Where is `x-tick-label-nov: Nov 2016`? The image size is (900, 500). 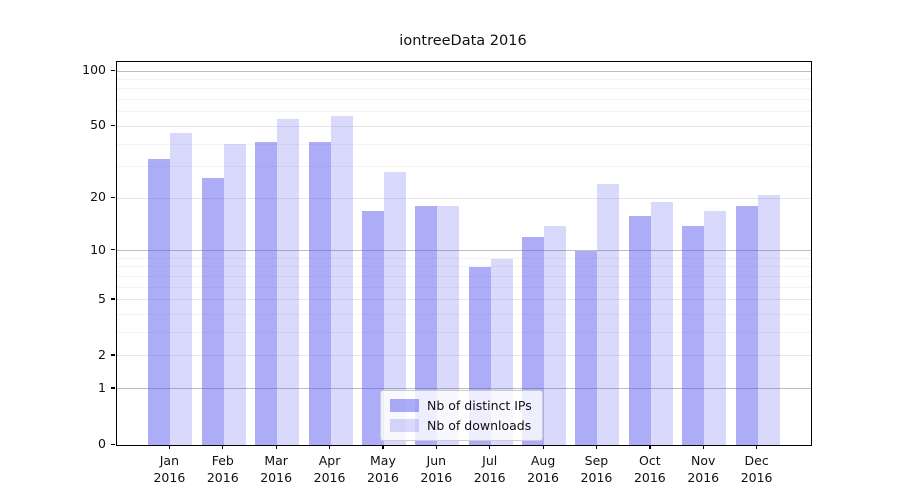 x-tick-label-nov: Nov 2016 is located at coordinates (703, 469).